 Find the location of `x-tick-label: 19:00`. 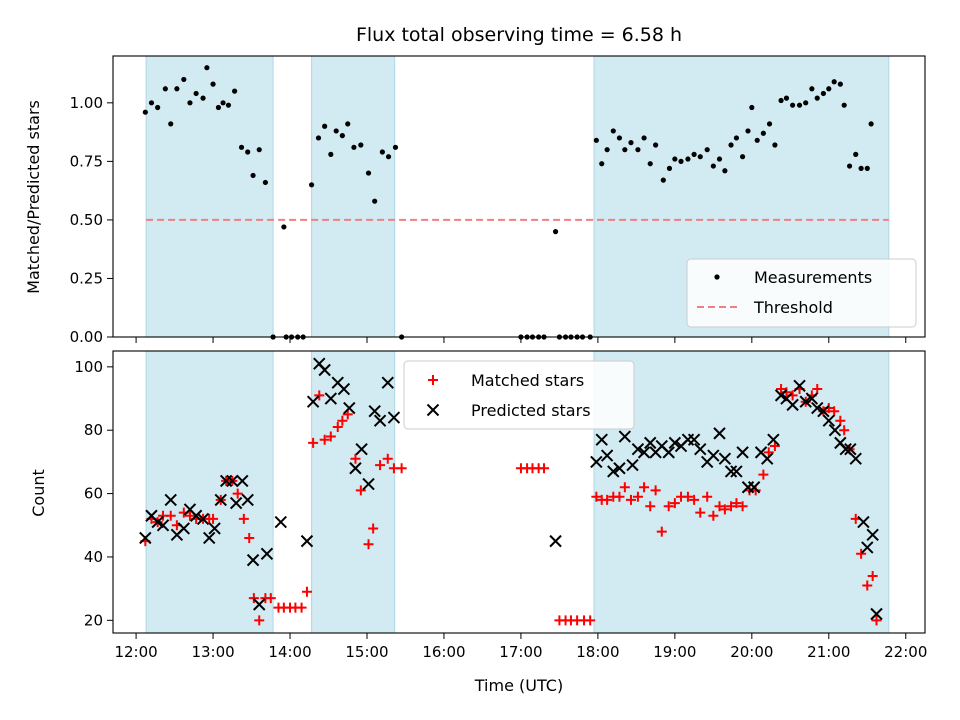

x-tick-label: 19:00 is located at coordinates (674, 652).